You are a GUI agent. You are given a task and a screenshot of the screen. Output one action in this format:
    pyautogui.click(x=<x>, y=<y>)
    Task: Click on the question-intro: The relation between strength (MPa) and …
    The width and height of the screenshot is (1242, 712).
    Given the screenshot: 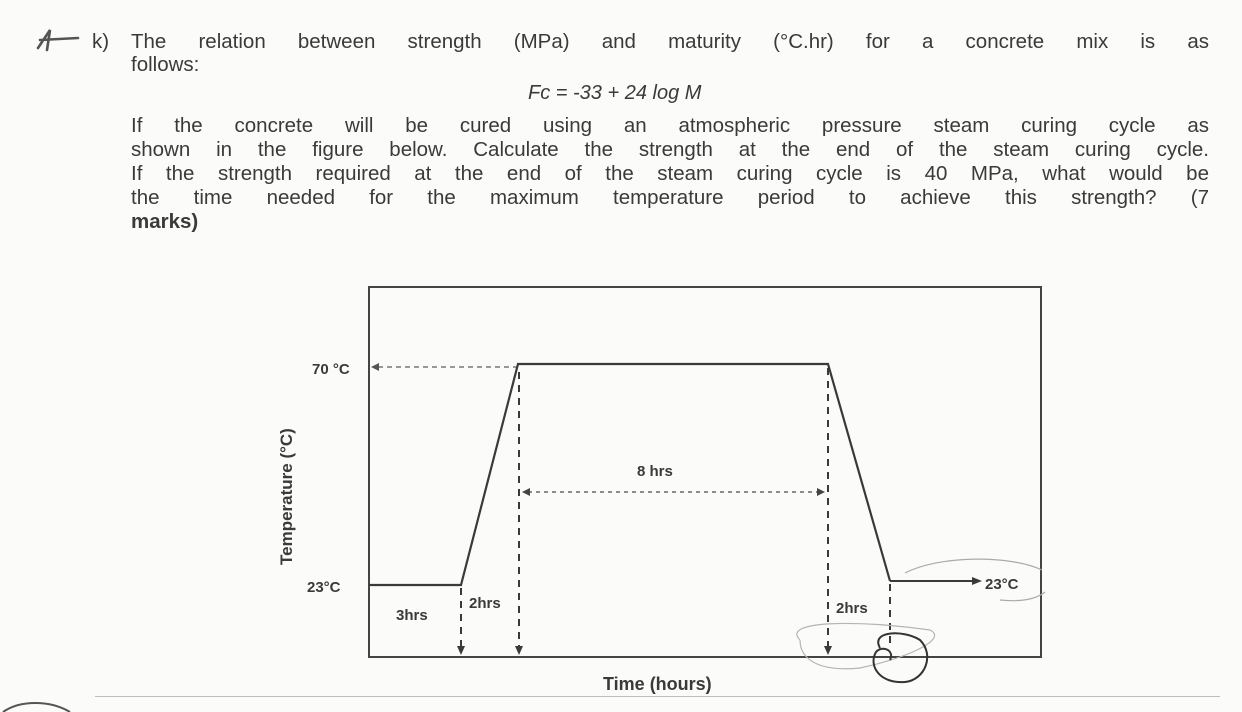 What is the action you would take?
    pyautogui.click(x=670, y=42)
    